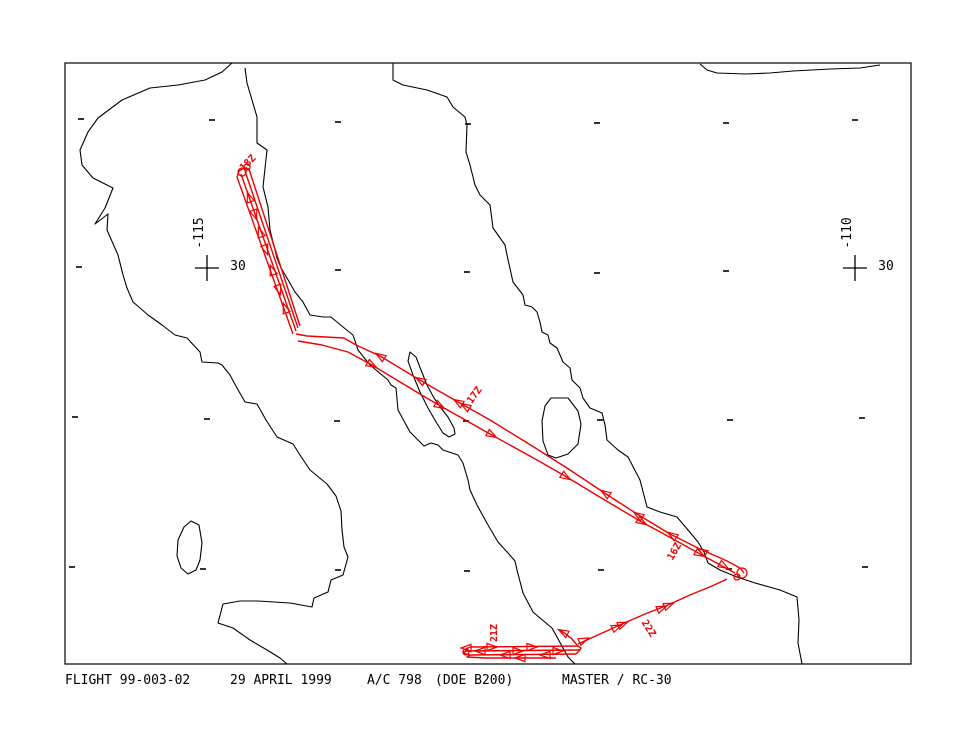 Image resolution: width=976 pixels, height=754 pixels. Describe the element at coordinates (128, 680) in the screenshot. I see `flight-id-label: FLIGHT 99-003-02` at that location.